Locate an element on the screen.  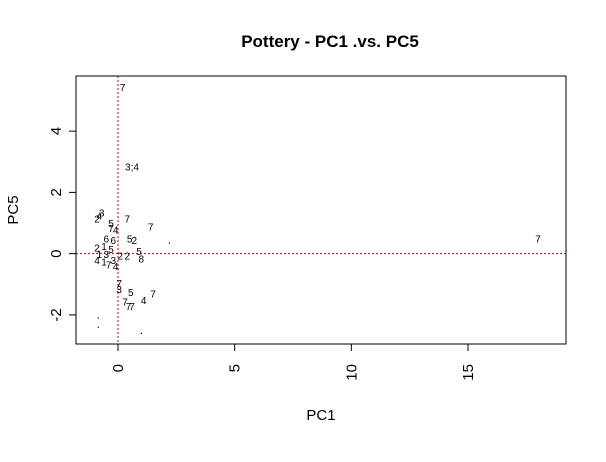
y-tick-label: 4 is located at coordinates (56, 131).